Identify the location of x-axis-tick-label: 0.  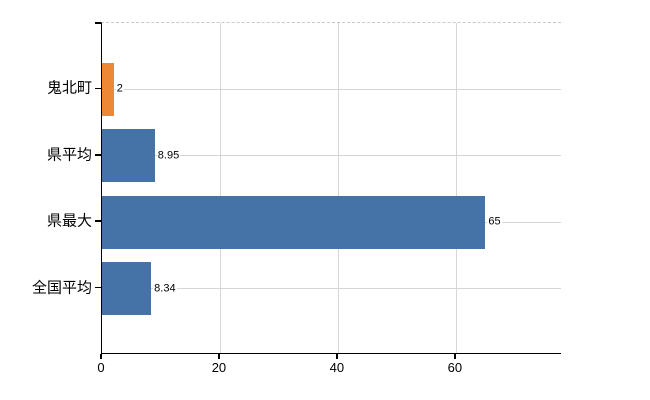
(101, 367).